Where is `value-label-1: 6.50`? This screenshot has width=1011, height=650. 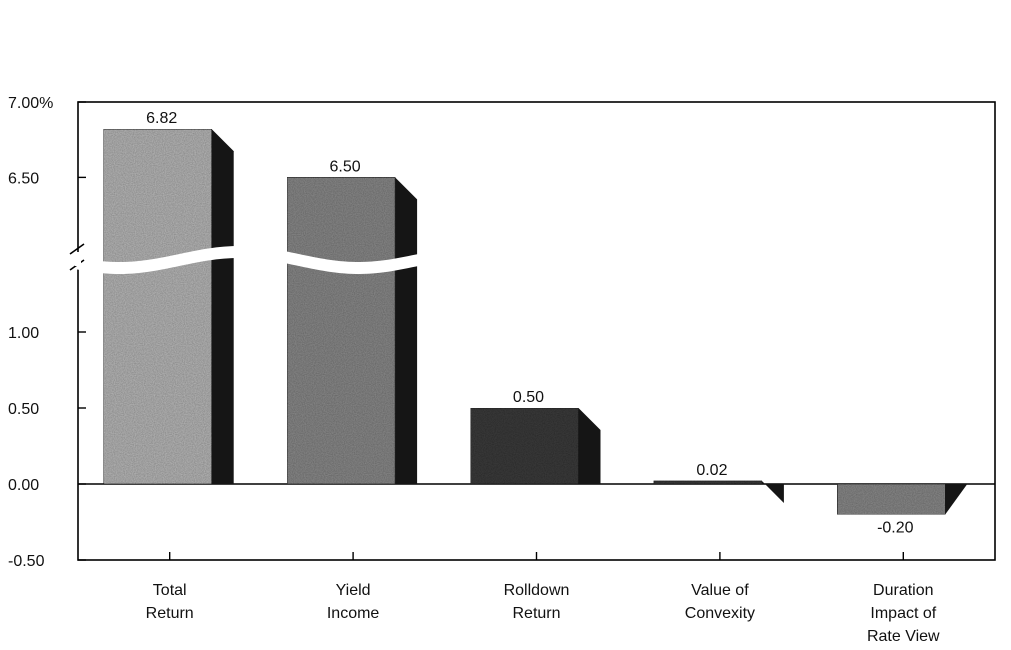
value-label-1: 6.50 is located at coordinates (345, 166).